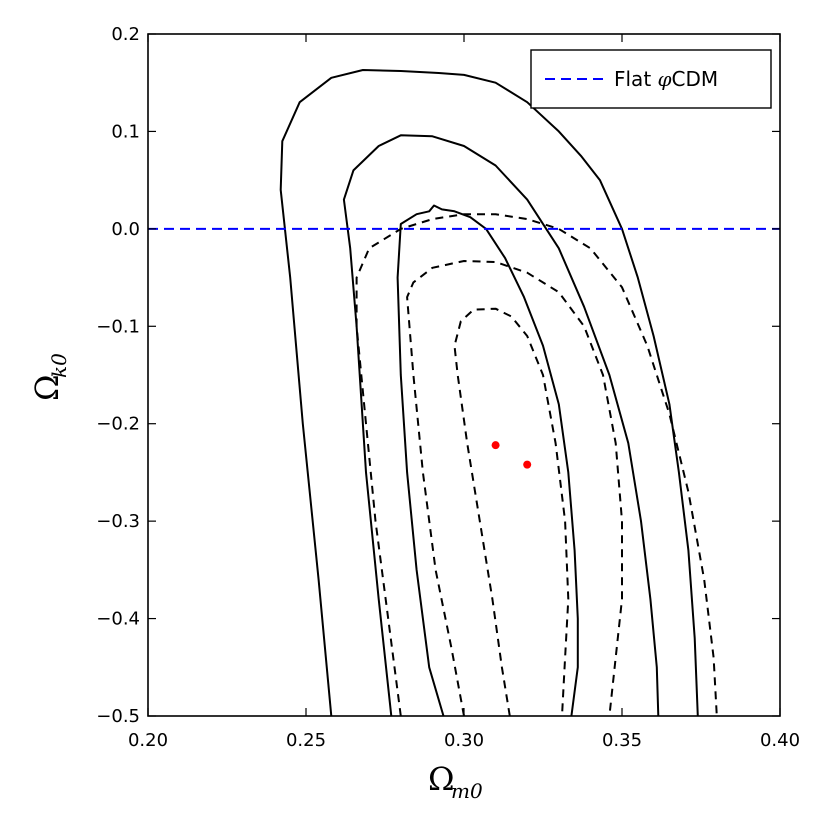 The image size is (830, 830). Describe the element at coordinates (59, 365) in the screenshot. I see `y-axis-label-sub: k0` at that location.